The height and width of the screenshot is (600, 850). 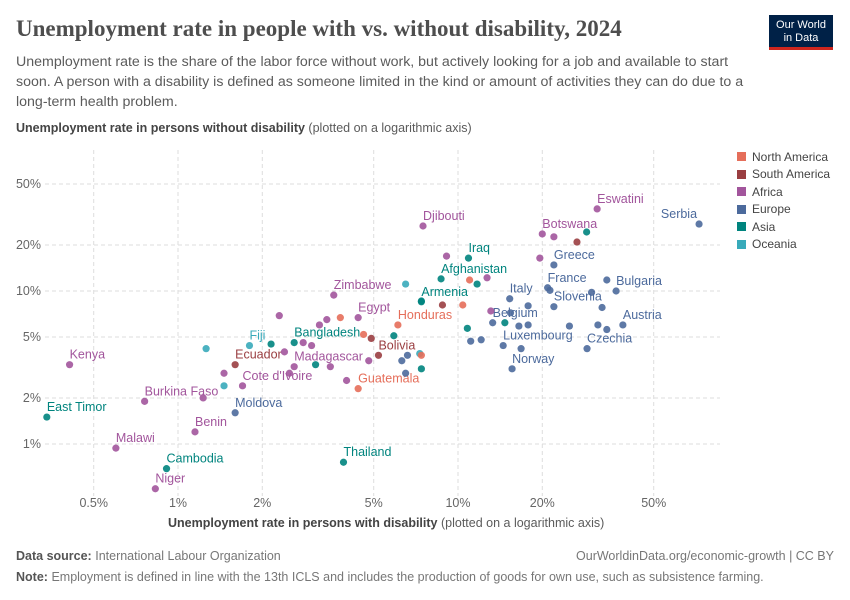 What do you see at coordinates (699, 224) in the screenshot?
I see `data-point-serbia` at bounding box center [699, 224].